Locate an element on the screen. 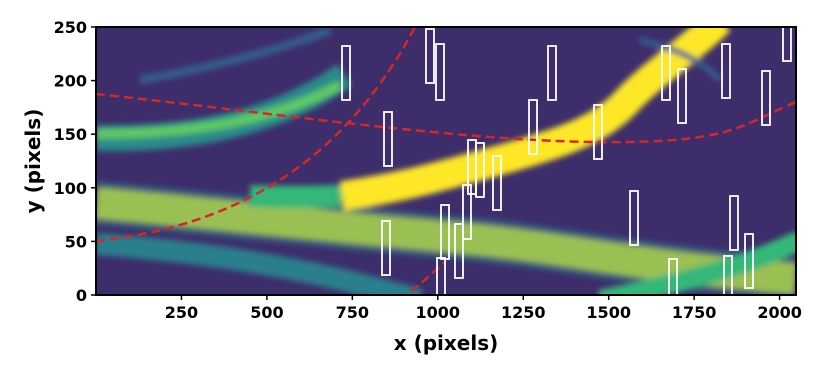 The image size is (830, 378). x-tick-label: 1250 is located at coordinates (523, 312).